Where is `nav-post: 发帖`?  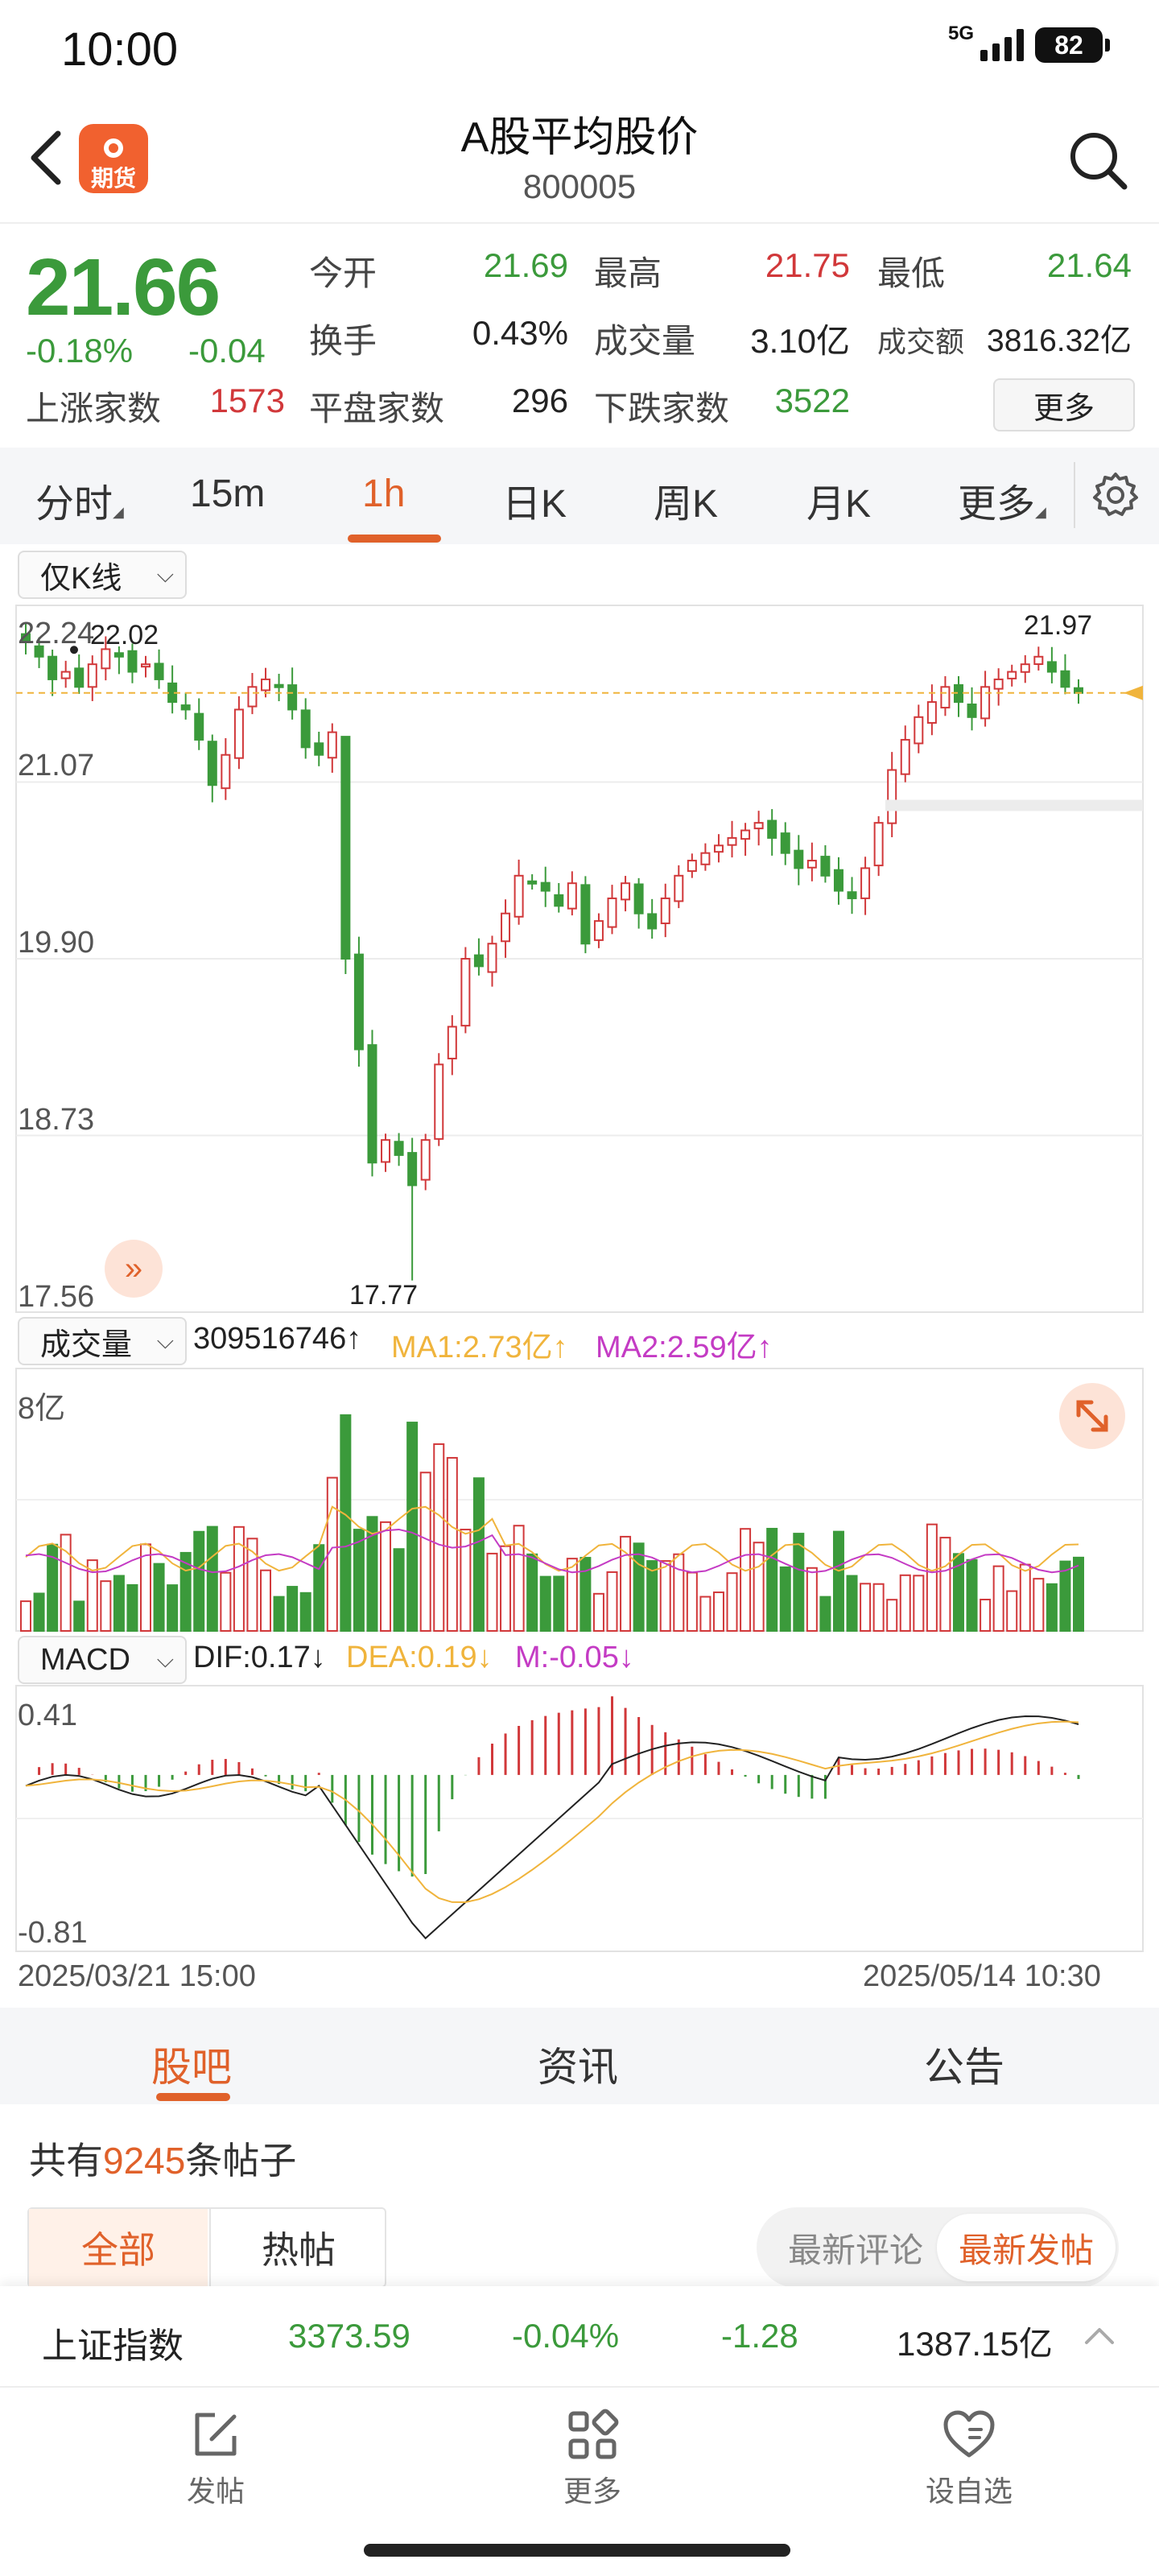 nav-post: 发帖 is located at coordinates (215, 2458).